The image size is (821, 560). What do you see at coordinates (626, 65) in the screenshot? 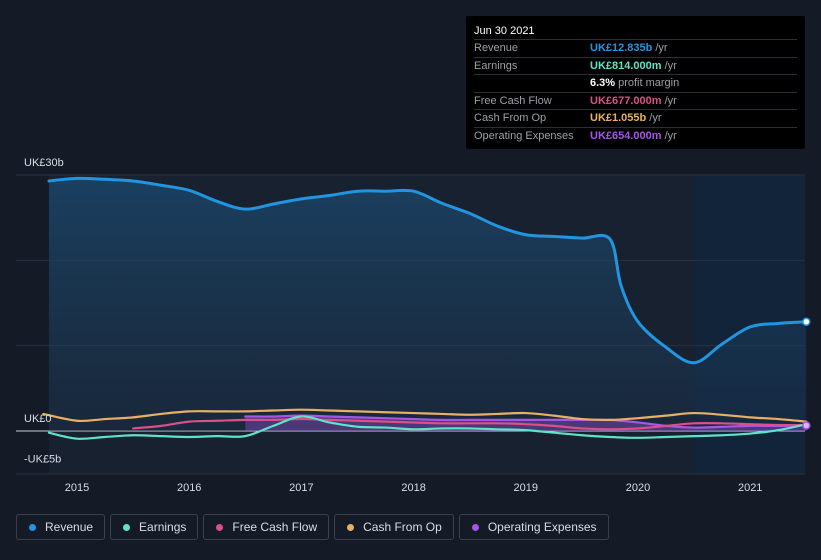
I see `tooltip-row-value: UK£814.000m` at bounding box center [626, 65].